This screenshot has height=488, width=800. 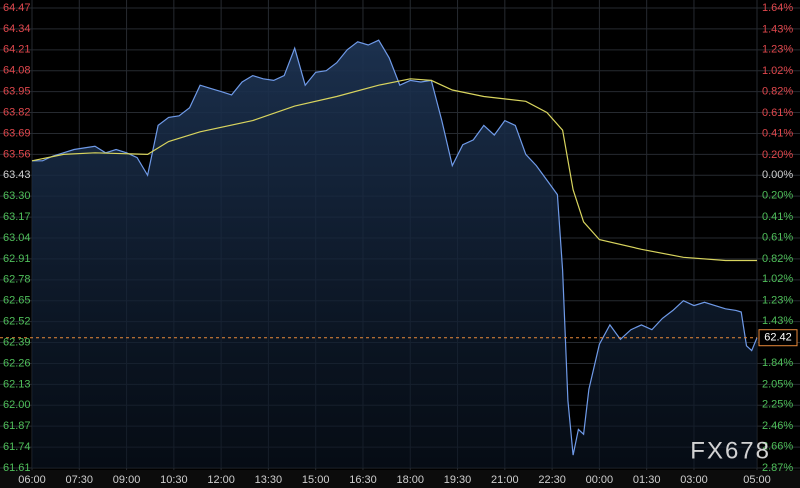 I want to click on x-tick-label: 06:00, so click(x=32, y=480).